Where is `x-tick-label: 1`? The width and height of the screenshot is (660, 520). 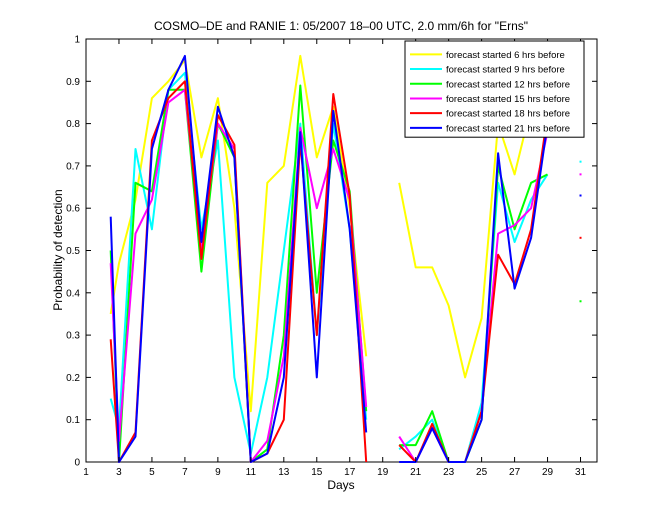
x-tick-label: 1 is located at coordinates (86, 472).